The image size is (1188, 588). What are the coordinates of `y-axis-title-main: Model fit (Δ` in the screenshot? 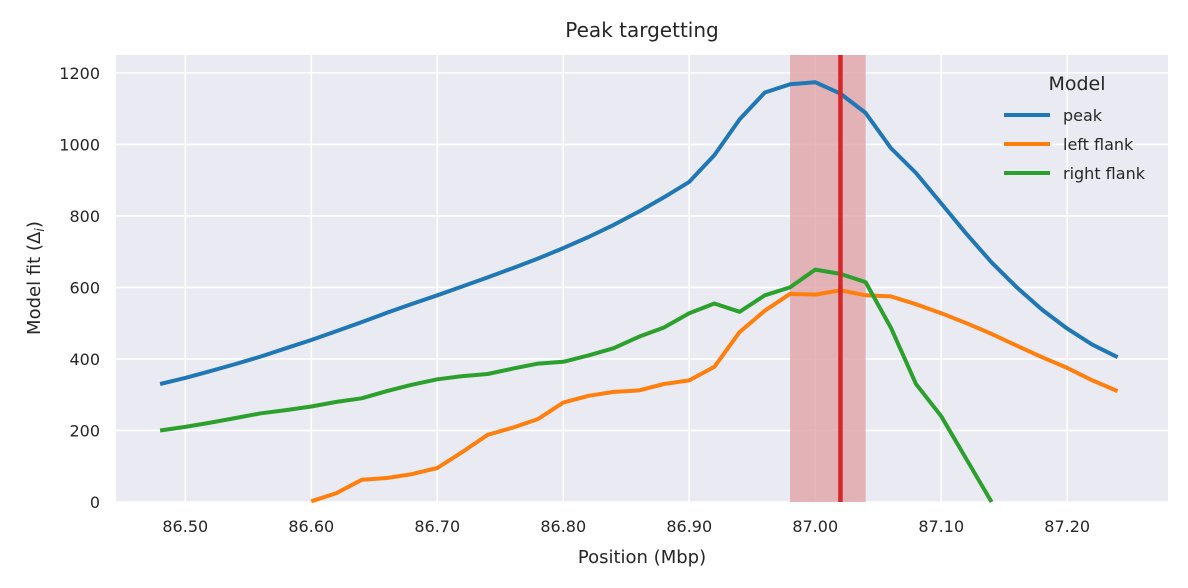 It's located at (34, 283).